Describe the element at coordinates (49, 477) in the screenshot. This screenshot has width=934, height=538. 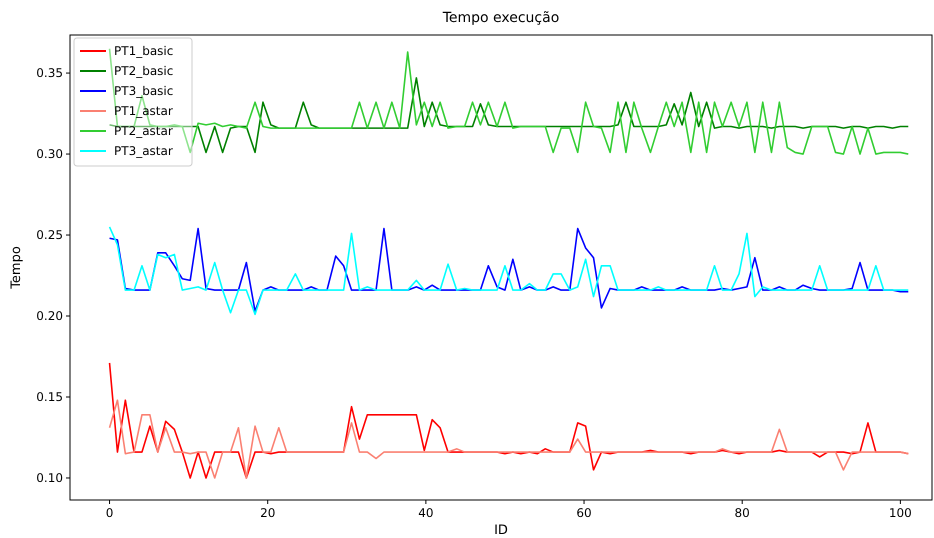
I see `y-tick-label: 0.10` at that location.